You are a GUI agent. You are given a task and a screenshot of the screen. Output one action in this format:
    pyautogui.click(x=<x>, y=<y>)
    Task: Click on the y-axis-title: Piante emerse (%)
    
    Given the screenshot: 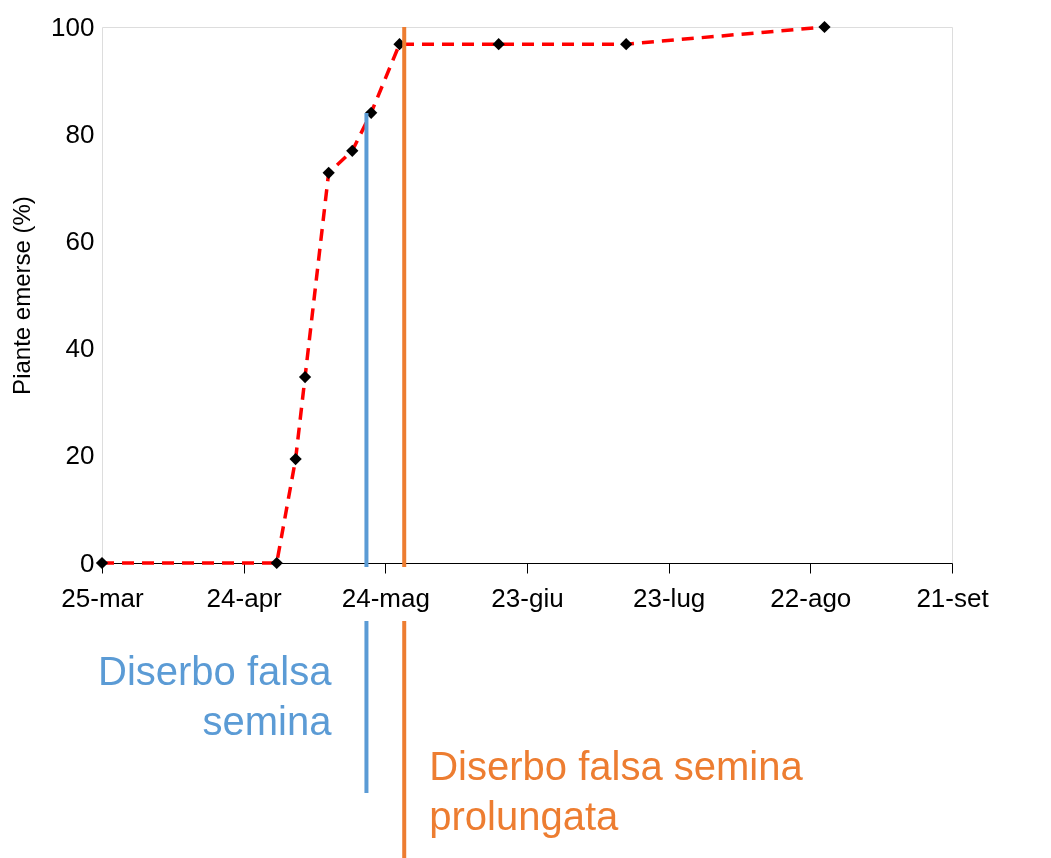 What is the action you would take?
    pyautogui.click(x=22, y=295)
    